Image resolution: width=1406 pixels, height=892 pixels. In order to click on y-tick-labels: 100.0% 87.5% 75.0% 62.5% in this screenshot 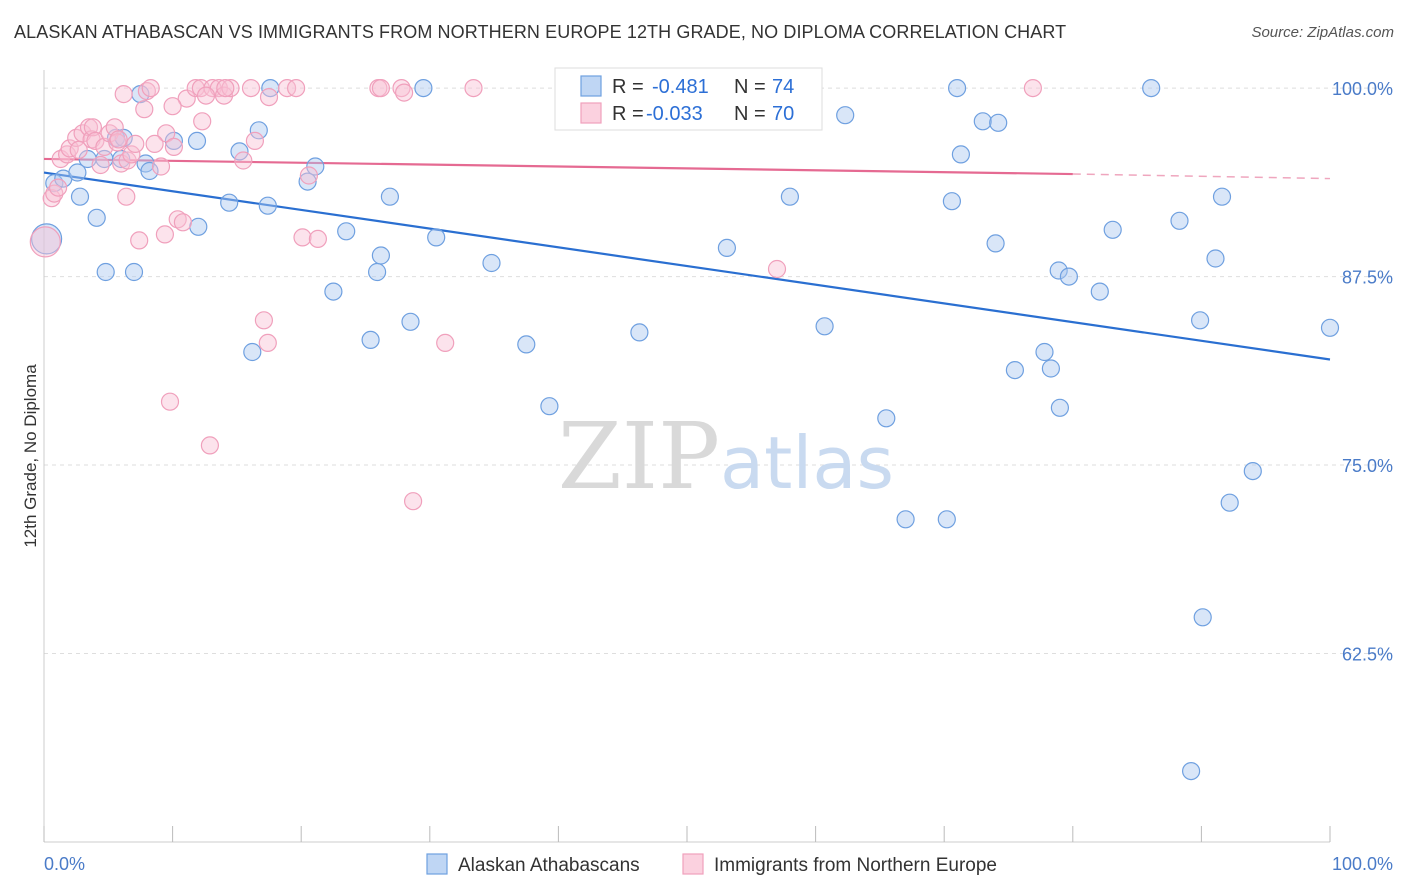, I will do `click(1362, 371)`.